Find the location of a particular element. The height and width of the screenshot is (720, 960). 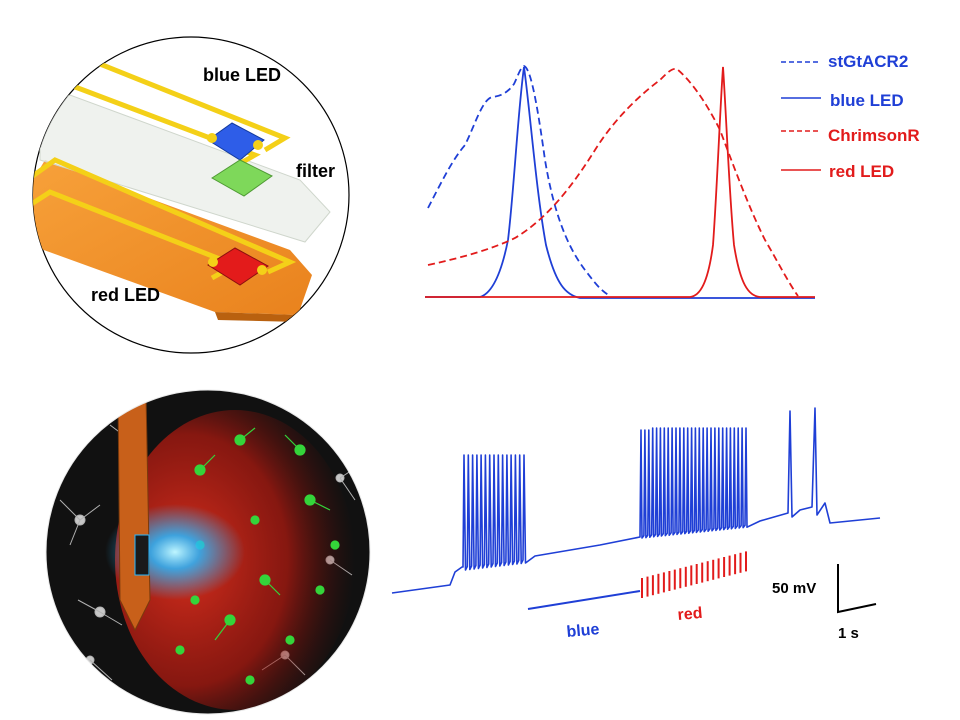

legend-label-red-led: red LED is located at coordinates (861, 171).